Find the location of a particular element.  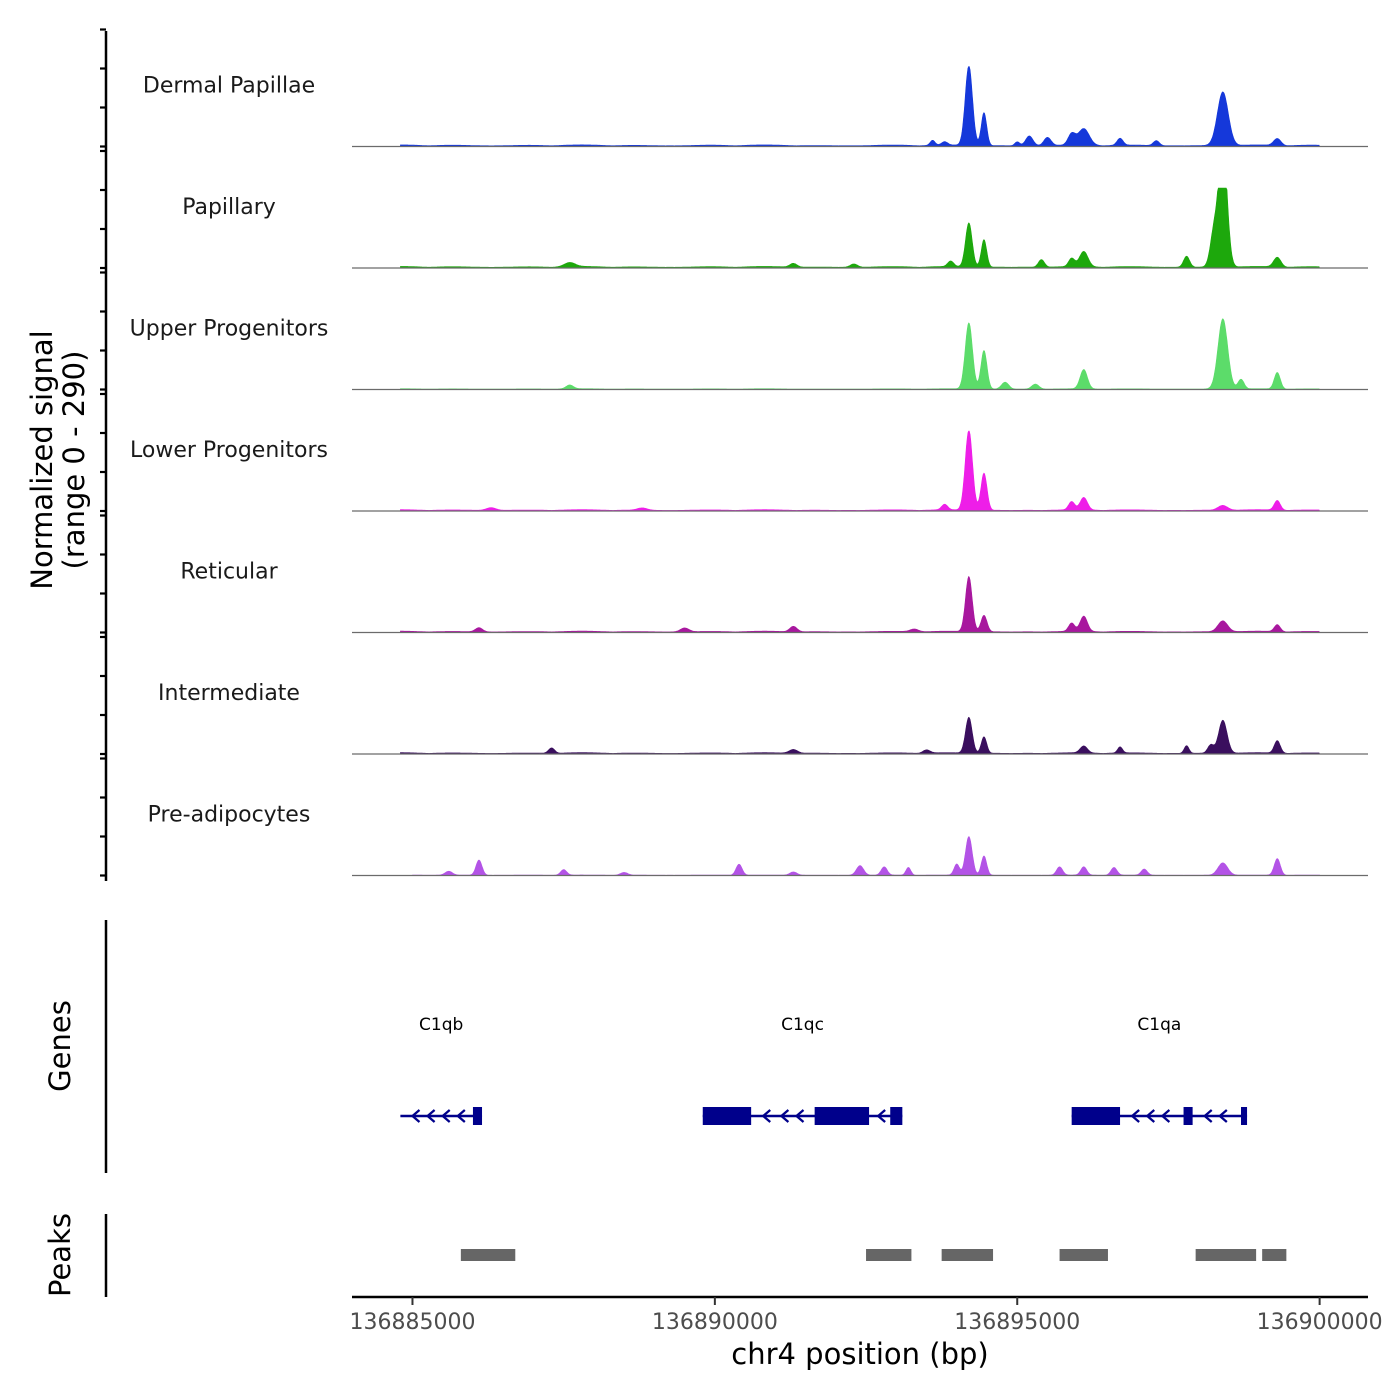

track-label: Lower Progenitors is located at coordinates (229, 450).